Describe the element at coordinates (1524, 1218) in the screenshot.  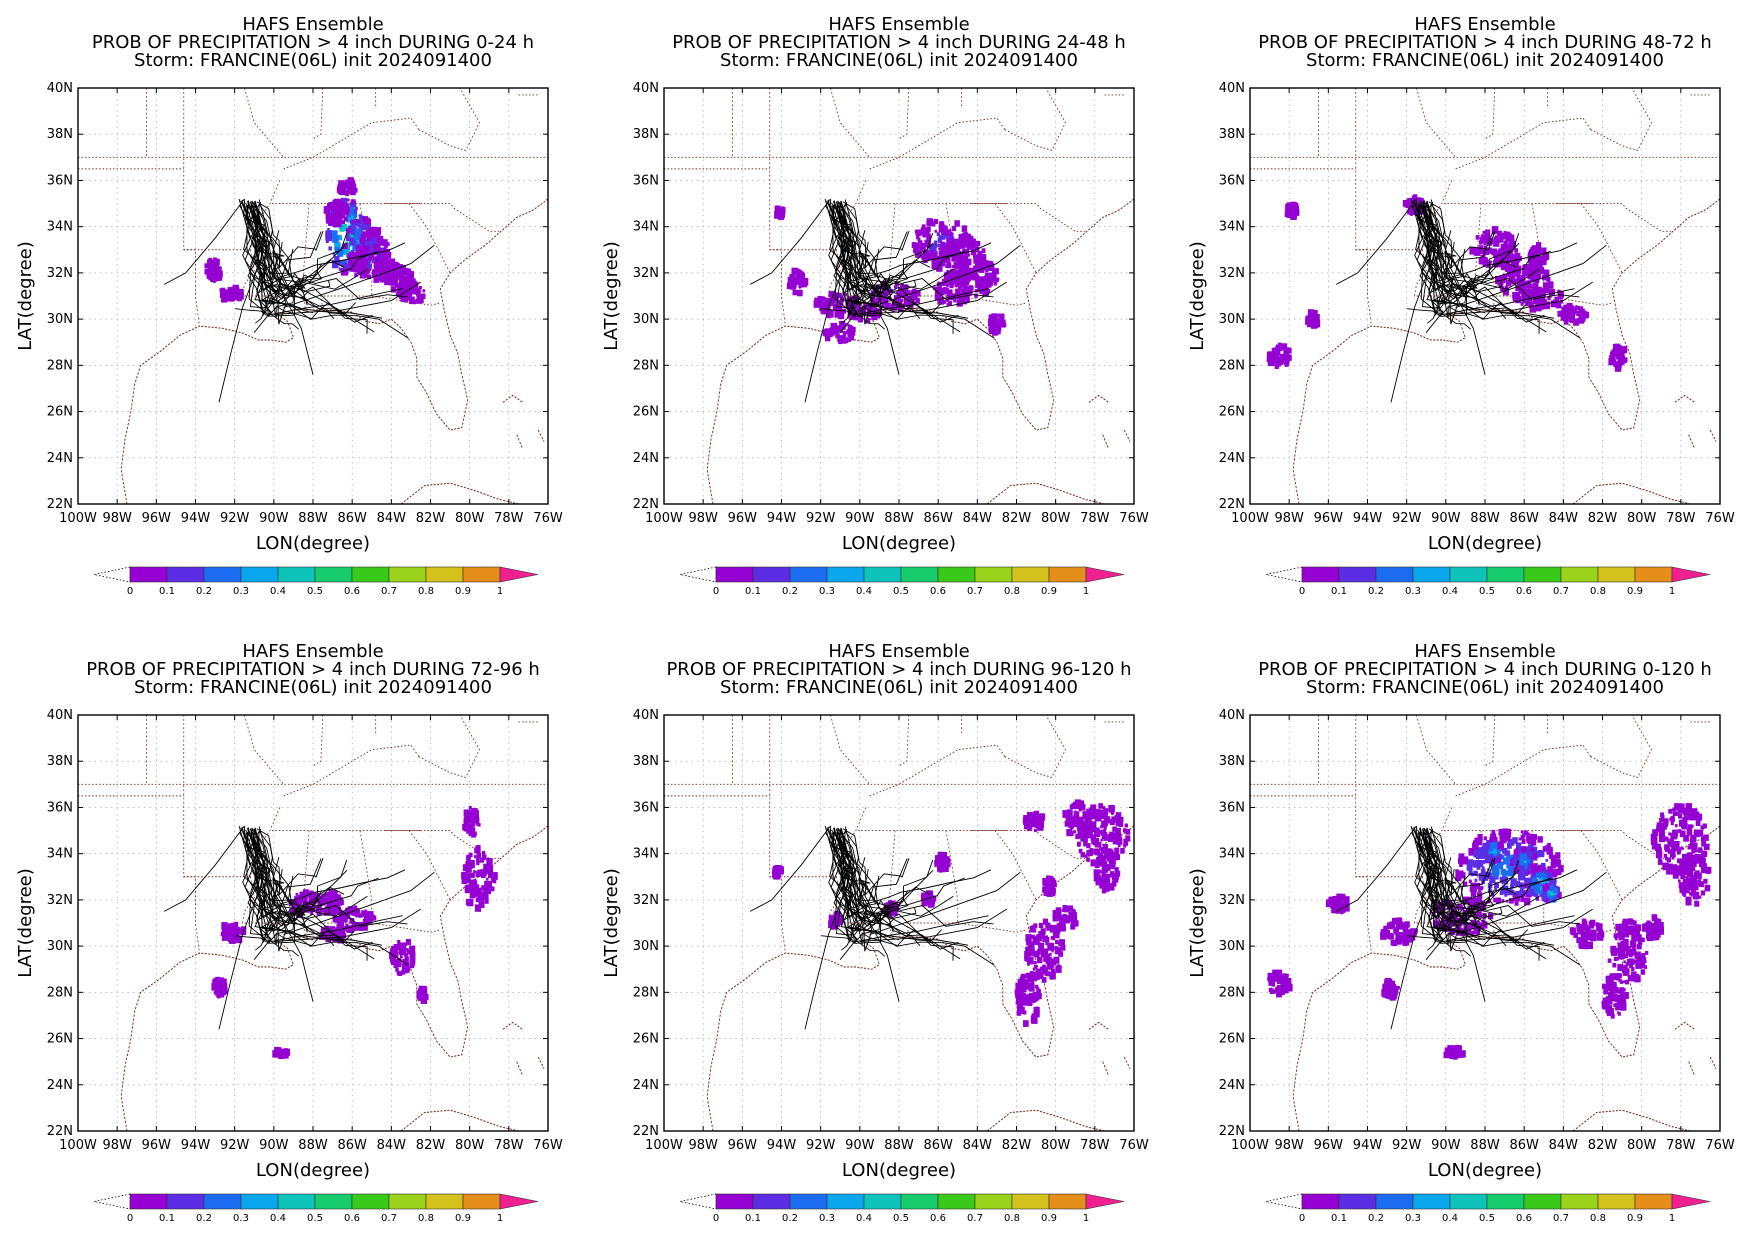
I see `colorbar-label: 0.6` at that location.